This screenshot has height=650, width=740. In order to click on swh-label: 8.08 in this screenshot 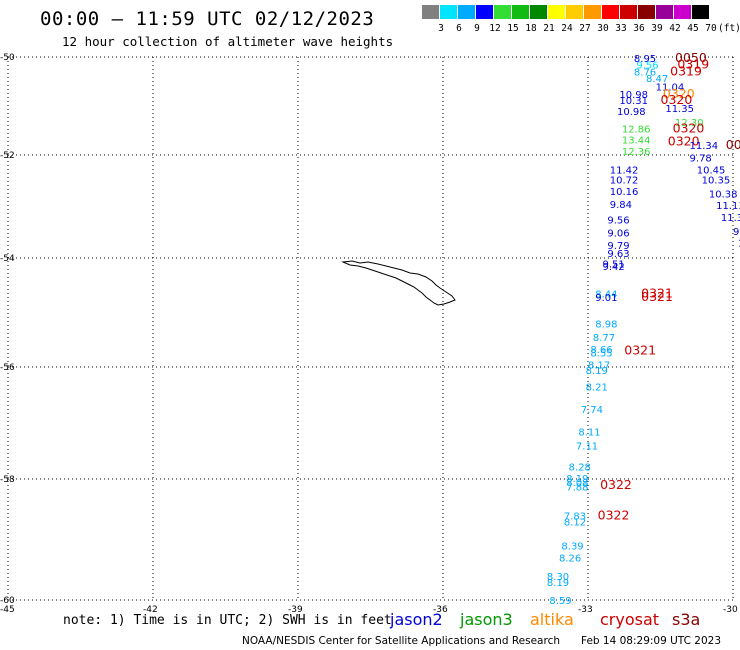, I will do `click(577, 483)`.